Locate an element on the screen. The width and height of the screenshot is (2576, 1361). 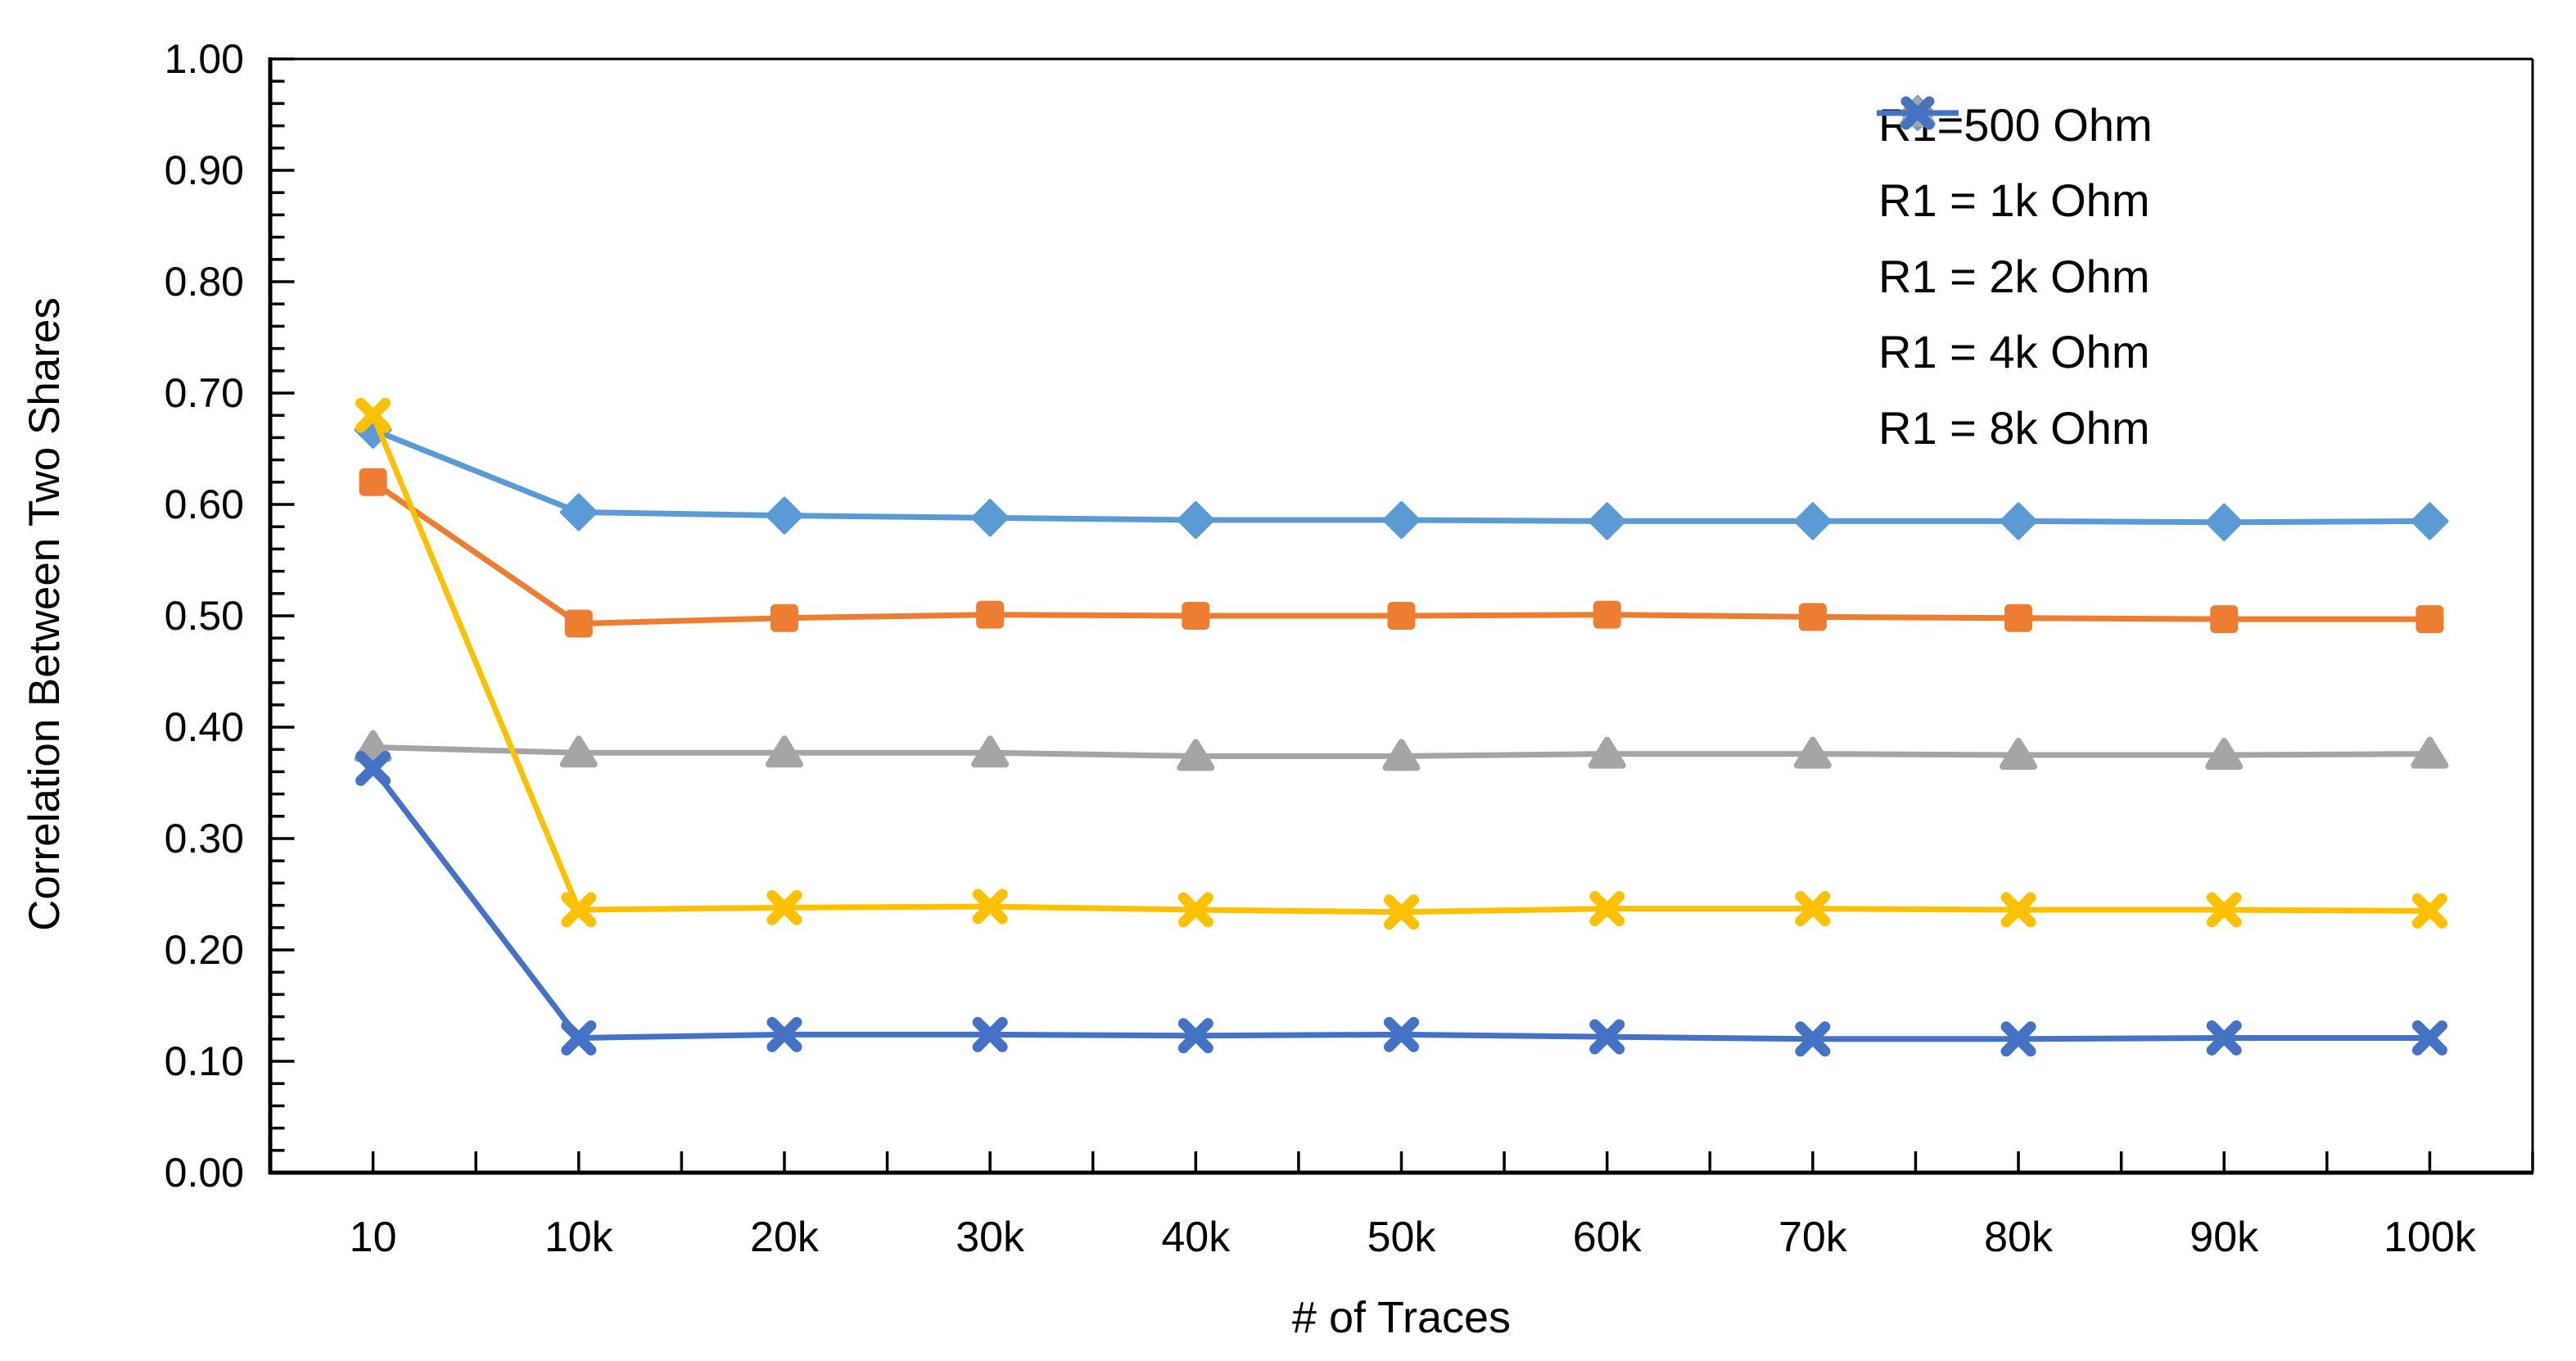
x-tick-label: 100k is located at coordinates (2430, 1237).